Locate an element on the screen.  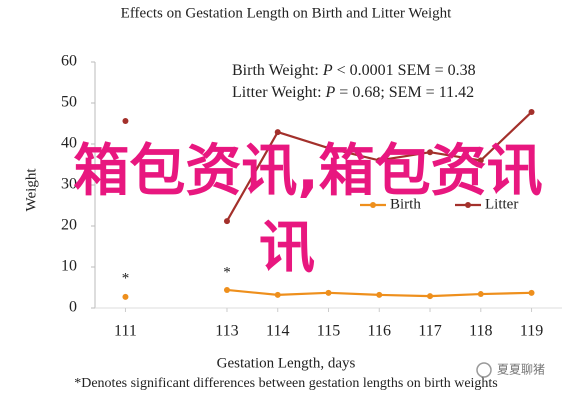
x-tick-label: 113 is located at coordinates (226, 331).